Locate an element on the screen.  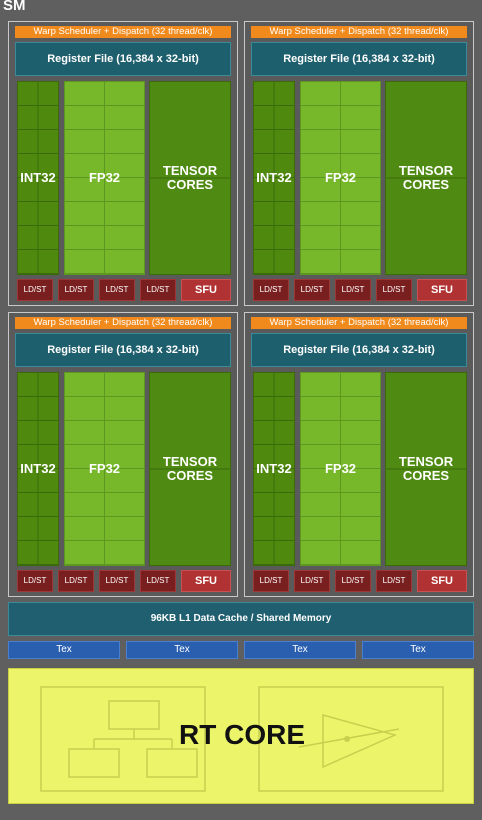
bvh-connectors is located at coordinates (133, 739).